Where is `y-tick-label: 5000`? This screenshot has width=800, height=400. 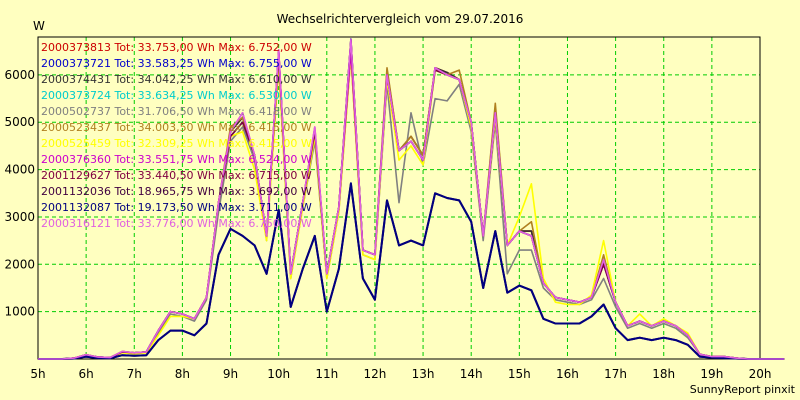 y-tick-label: 5000 is located at coordinates (19, 122).